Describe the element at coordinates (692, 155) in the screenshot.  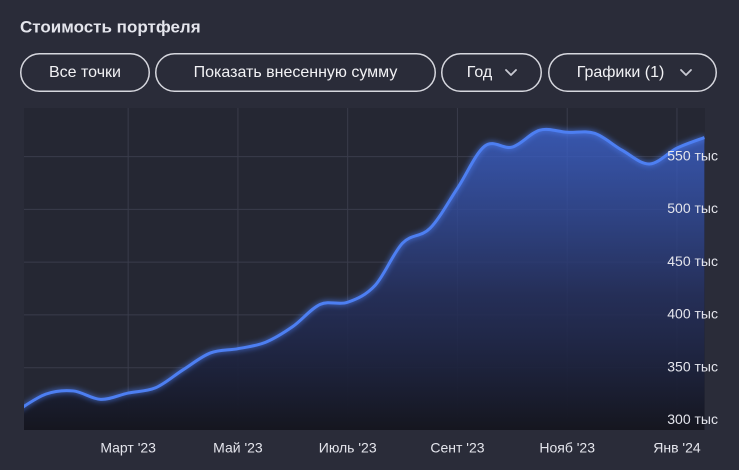
I see `y-tick-label: 550 тыс` at that location.